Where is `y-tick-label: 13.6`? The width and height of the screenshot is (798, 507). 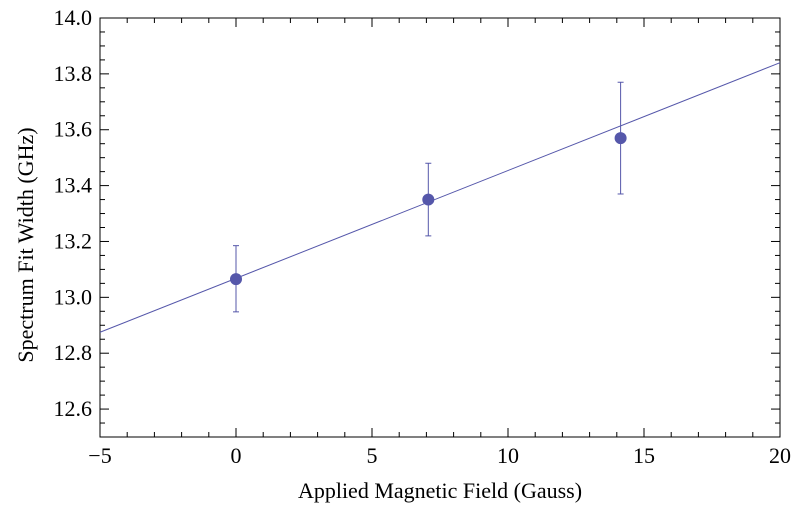
y-tick-label: 13.6 is located at coordinates (73, 129).